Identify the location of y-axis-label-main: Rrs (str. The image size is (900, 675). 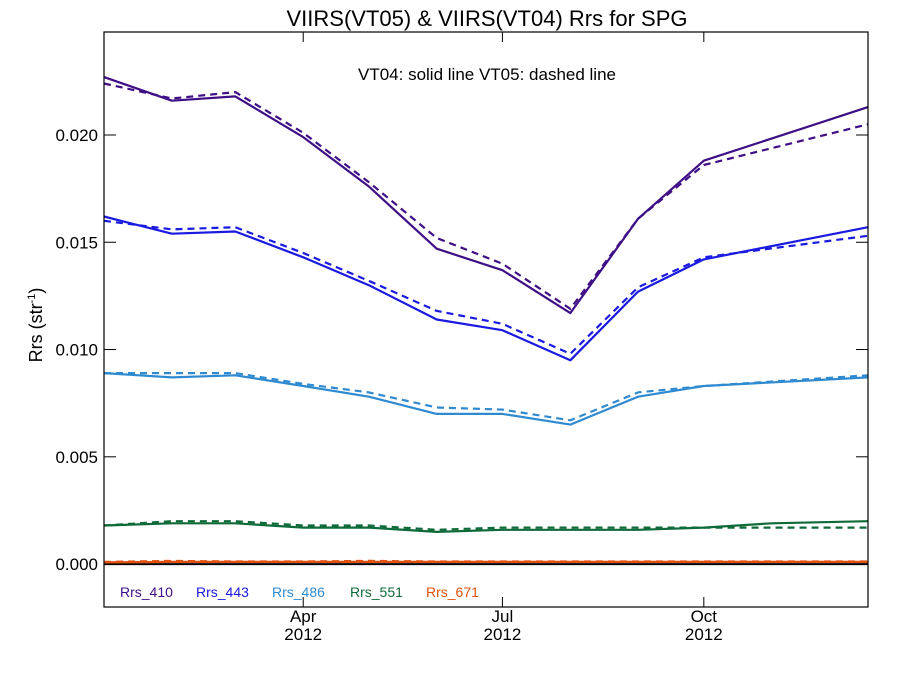
(36, 332).